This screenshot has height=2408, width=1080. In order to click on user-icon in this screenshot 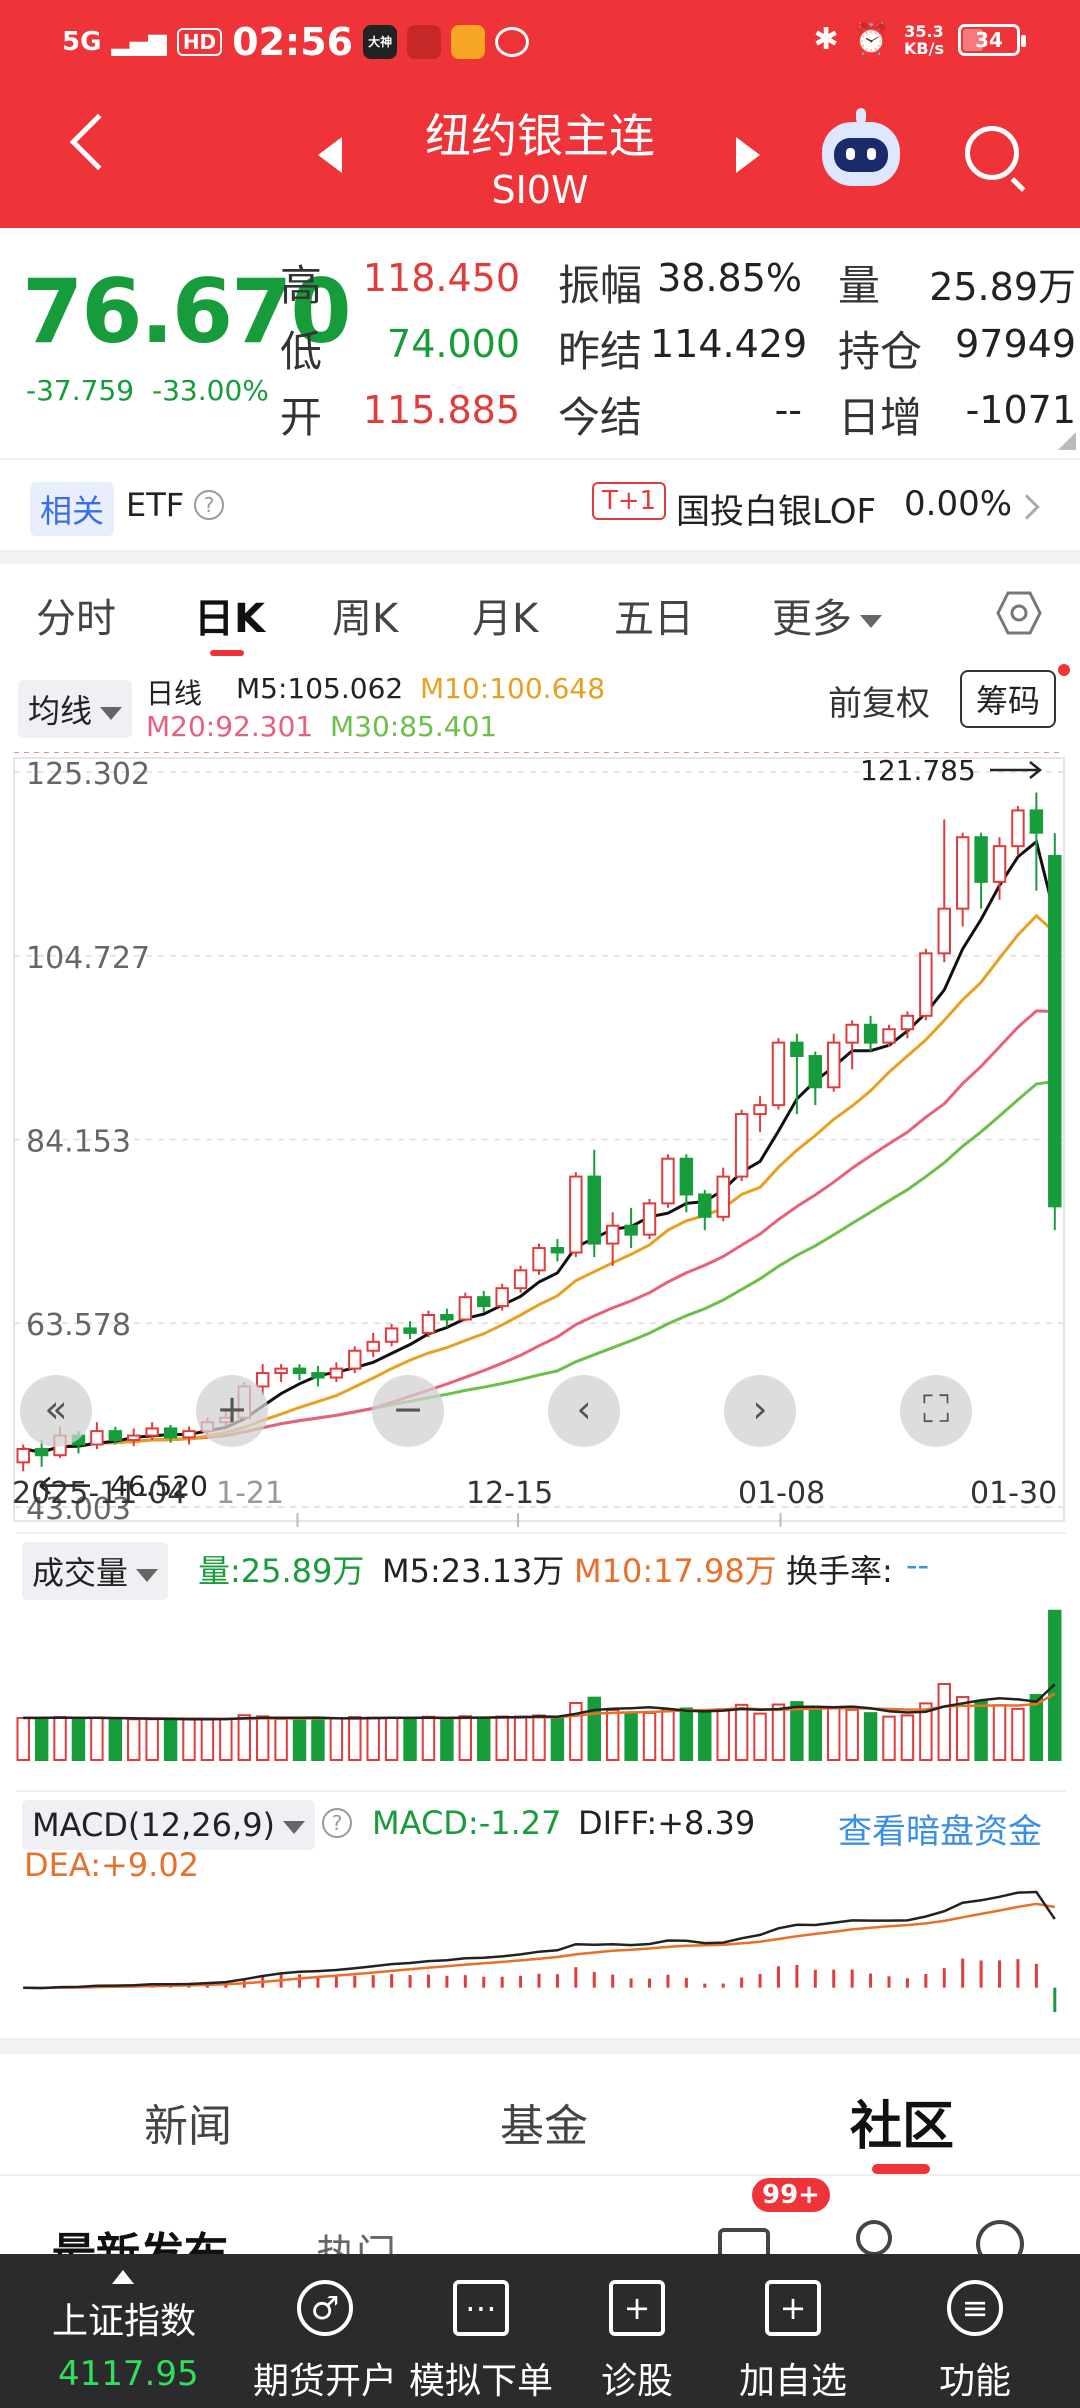, I will do `click(874, 2238)`.